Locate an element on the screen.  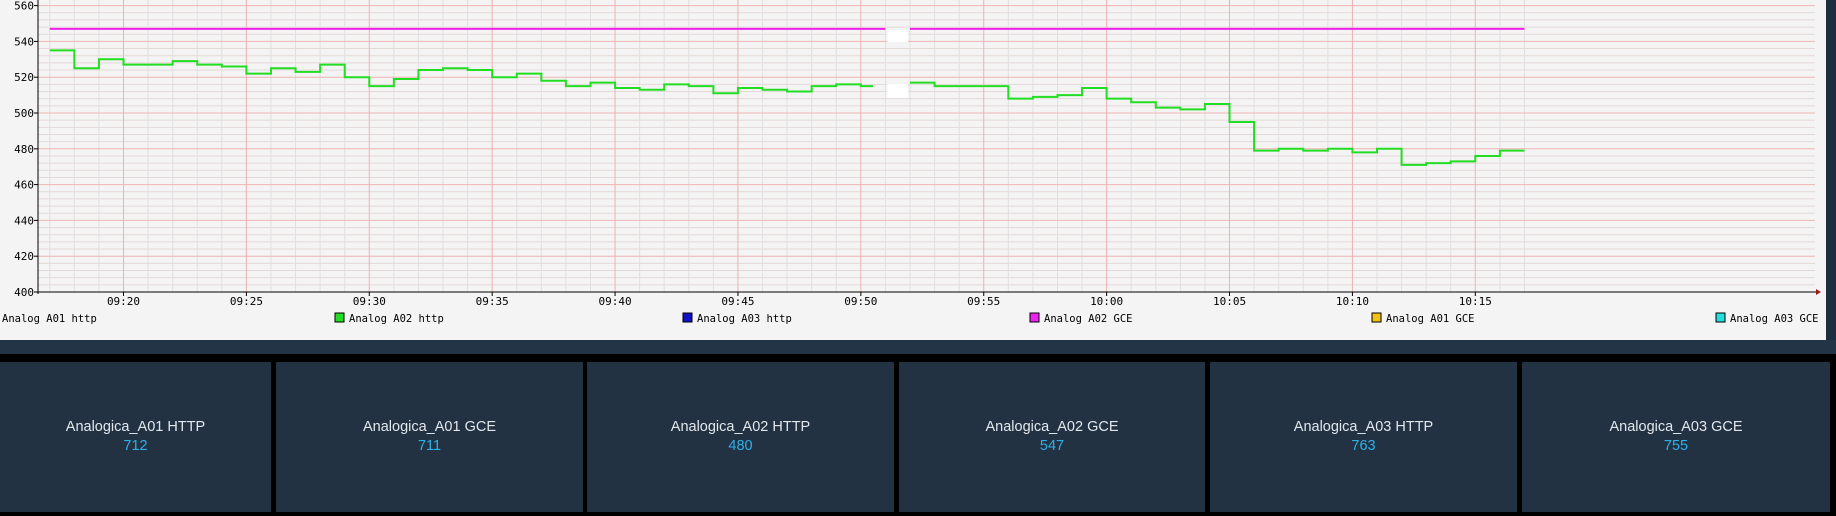
y-tick-label: 480 is located at coordinates (24, 149).